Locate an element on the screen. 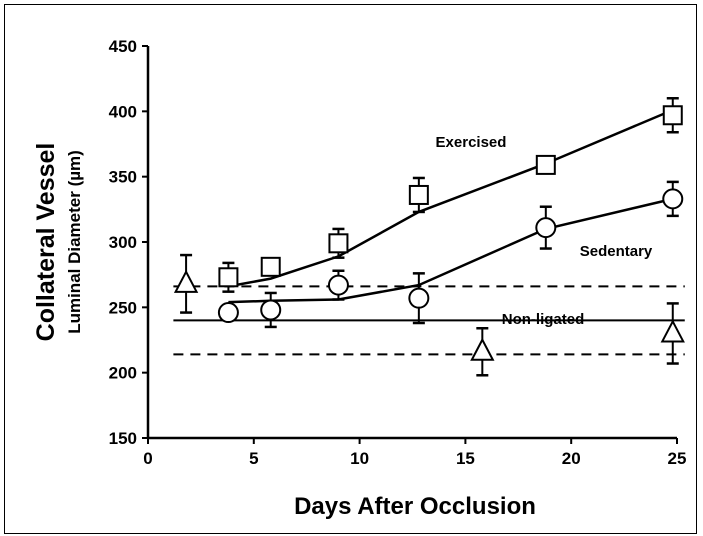 The image size is (703, 536). series-label-non-ligated: Non-ligated is located at coordinates (543, 319).